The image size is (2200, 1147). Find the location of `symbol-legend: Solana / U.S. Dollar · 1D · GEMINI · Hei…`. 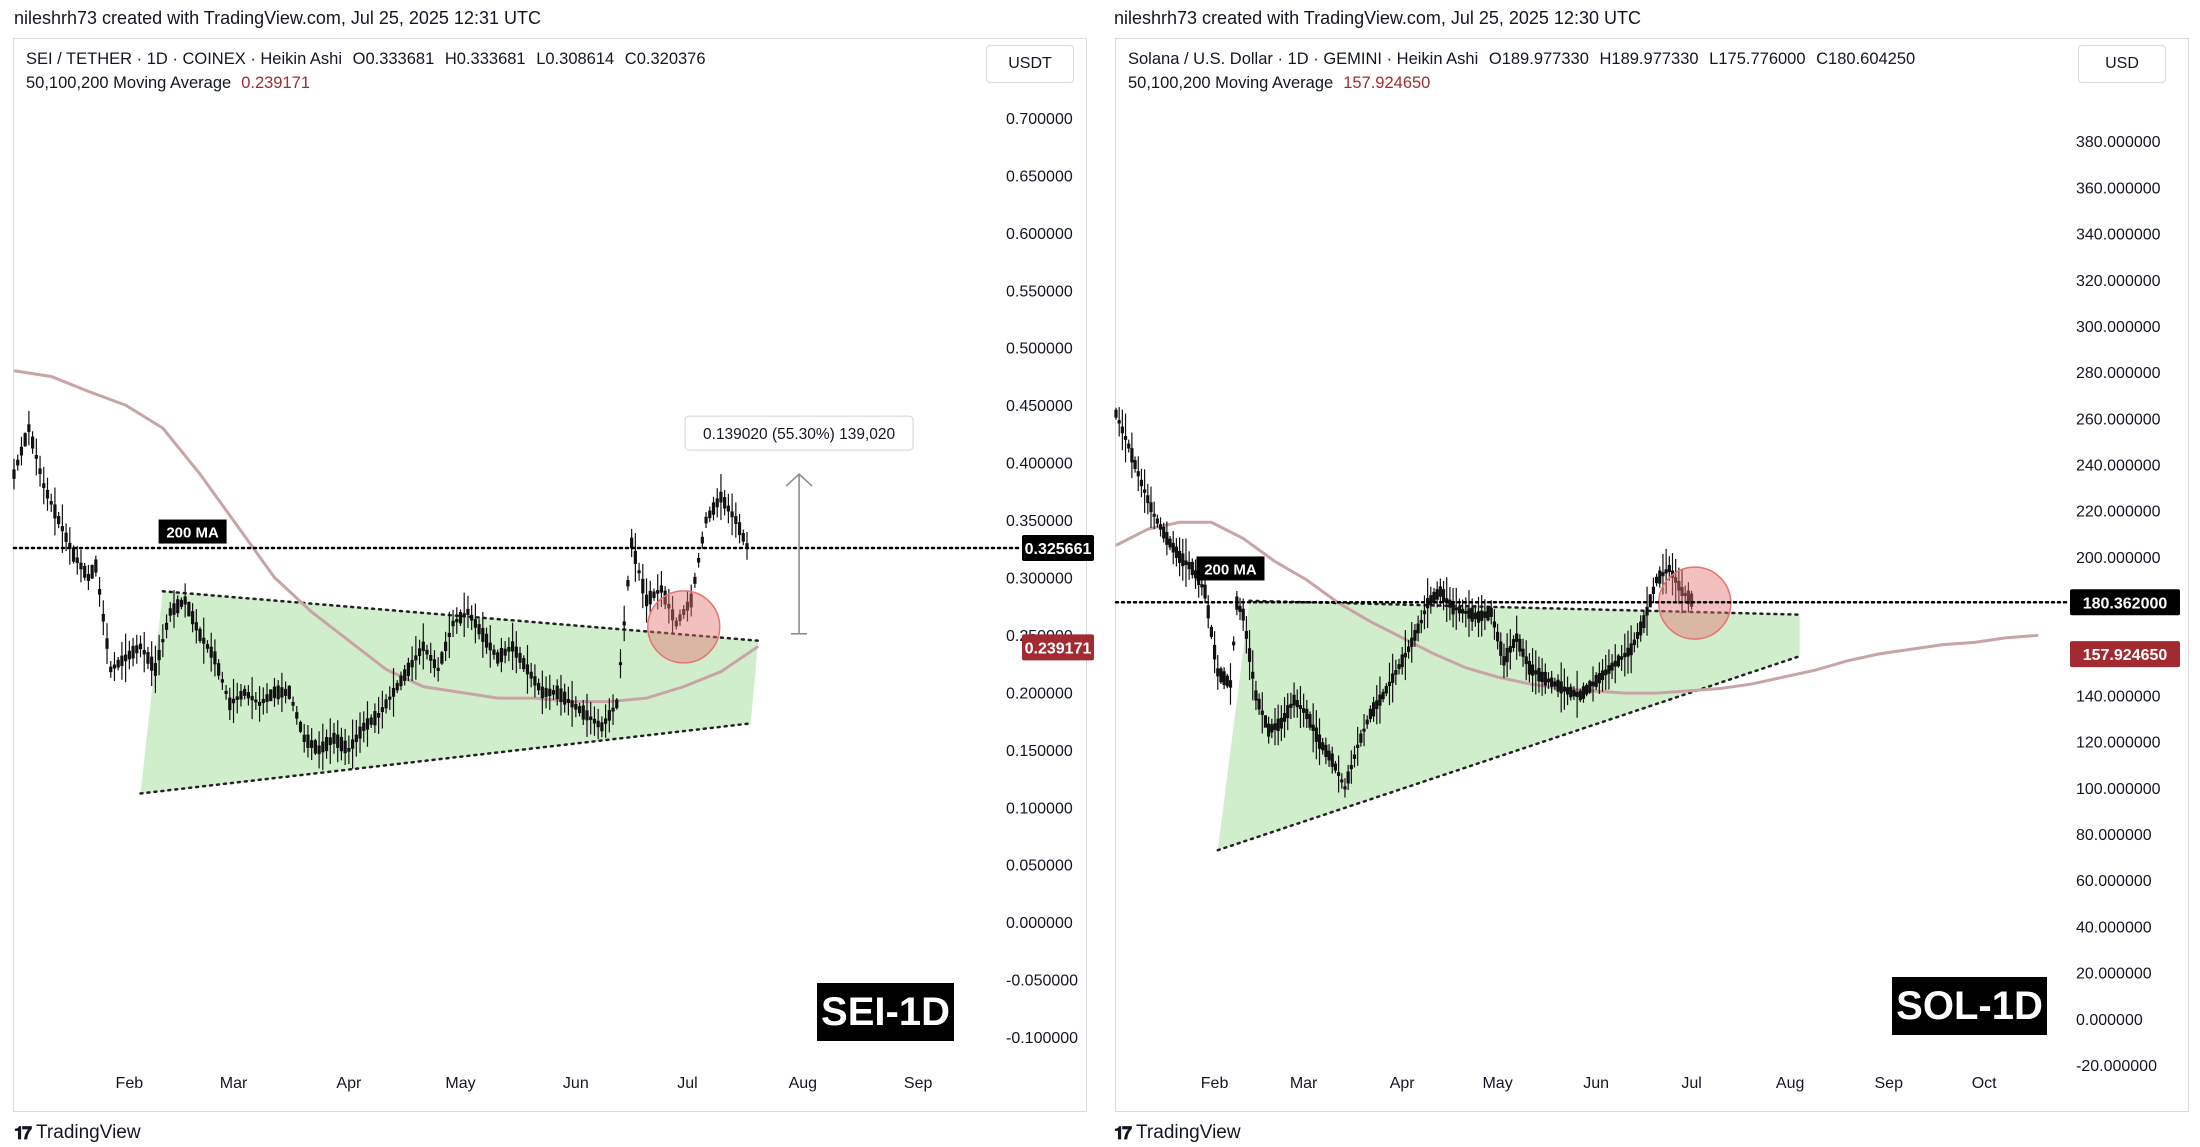

symbol-legend: Solana / U.S. Dollar · 1D · GEMINI · Hei… is located at coordinates (1521, 59).